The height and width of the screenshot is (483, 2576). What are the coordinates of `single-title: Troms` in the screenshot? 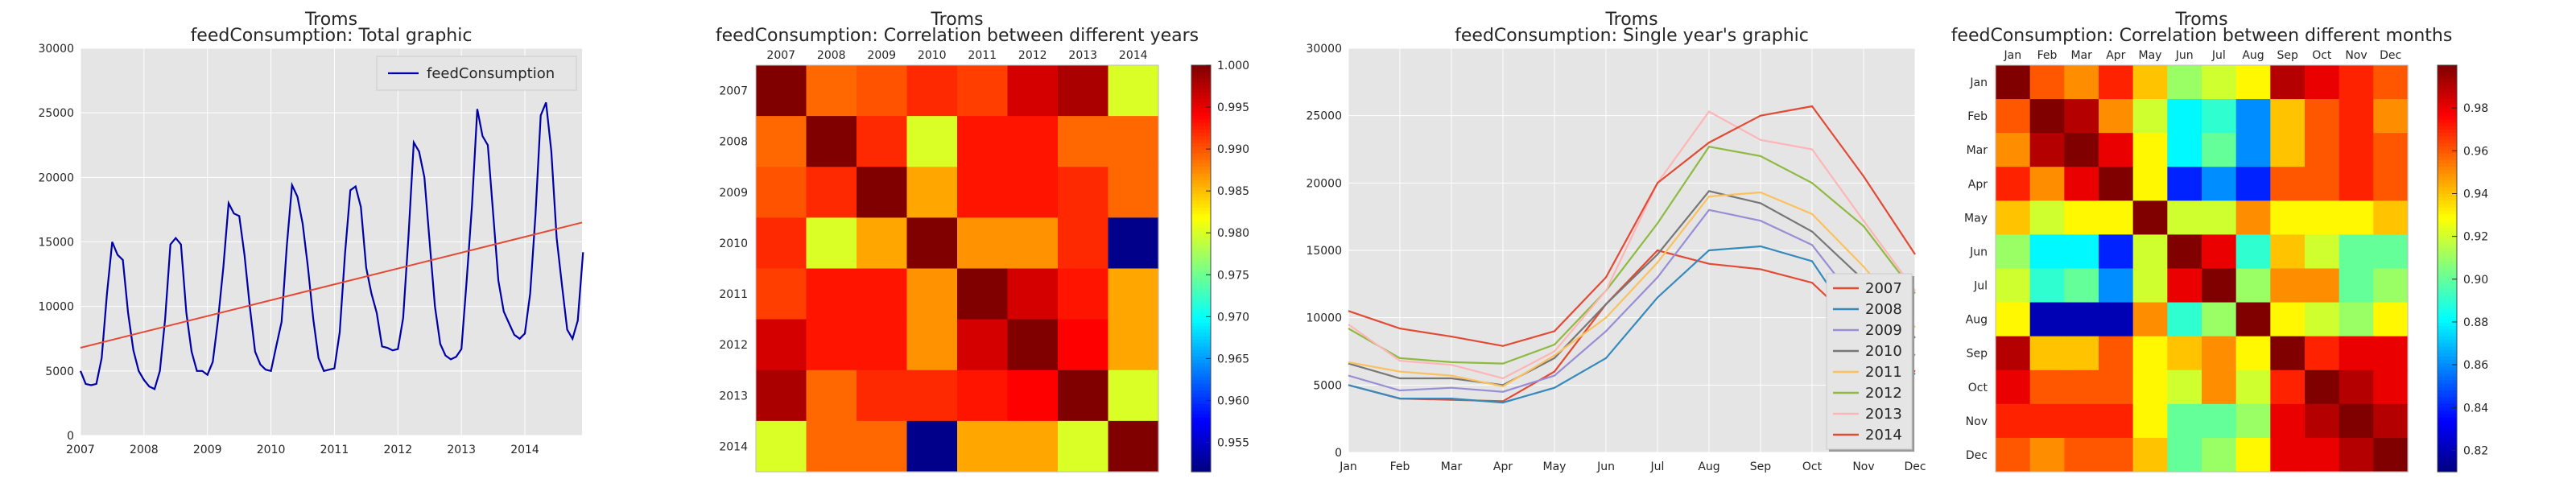 It's located at (1630, 20).